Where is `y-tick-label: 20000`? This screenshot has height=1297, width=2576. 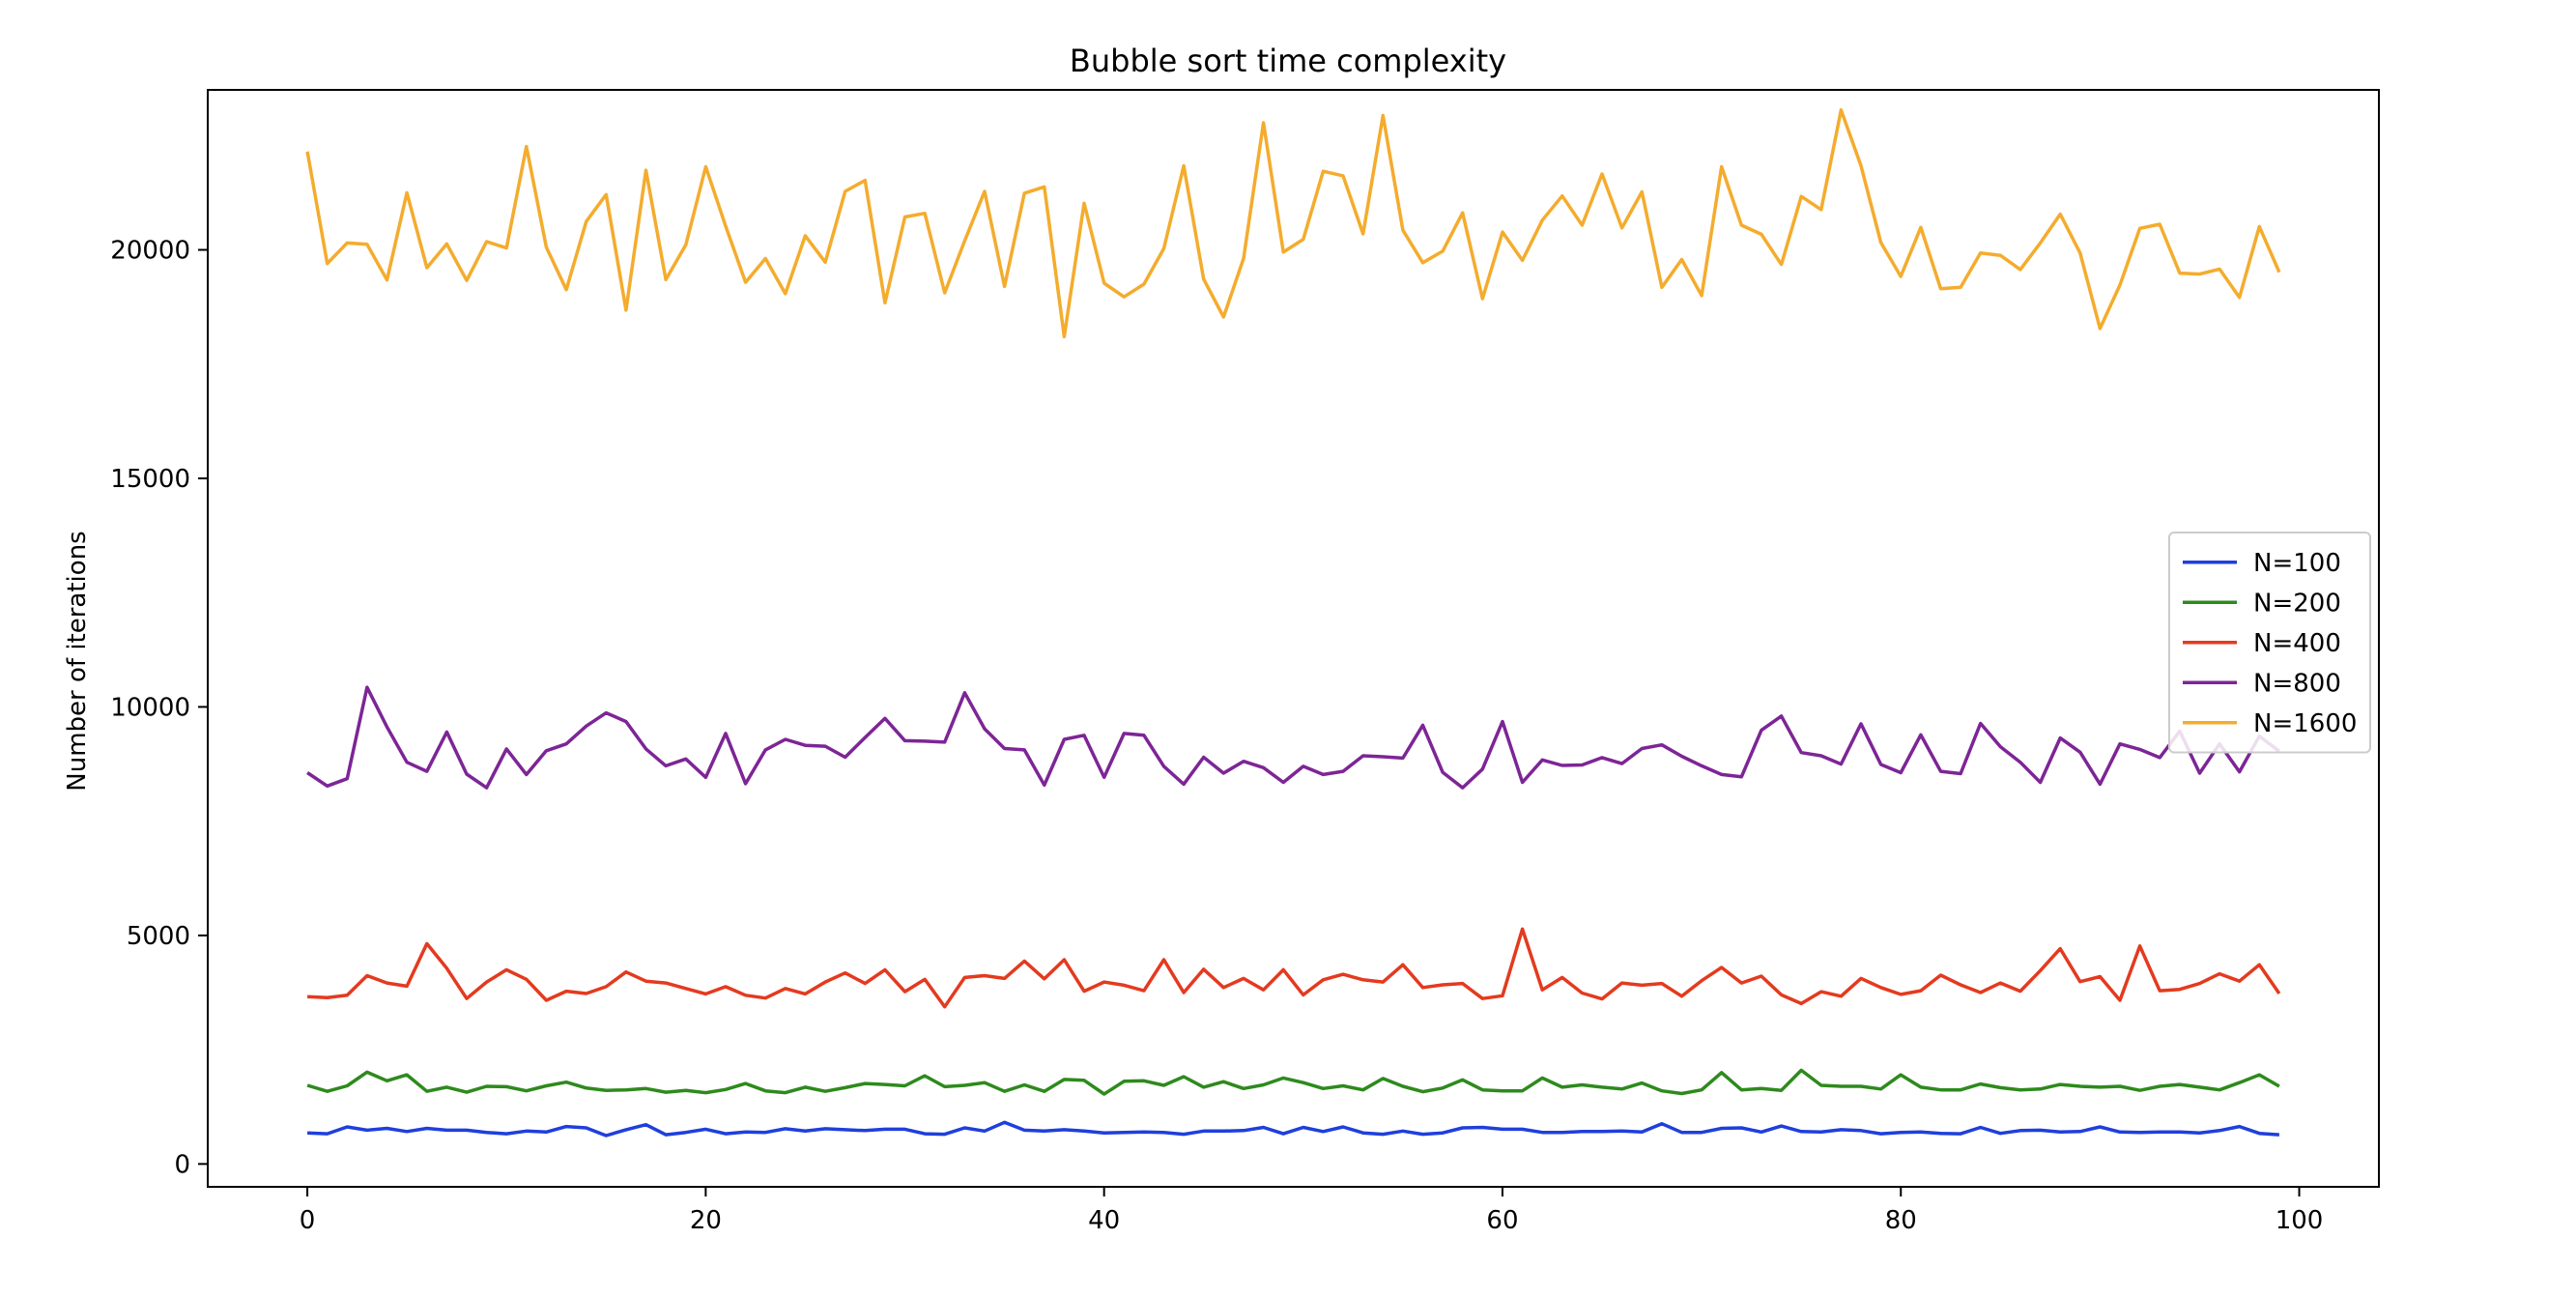 y-tick-label: 20000 is located at coordinates (150, 251).